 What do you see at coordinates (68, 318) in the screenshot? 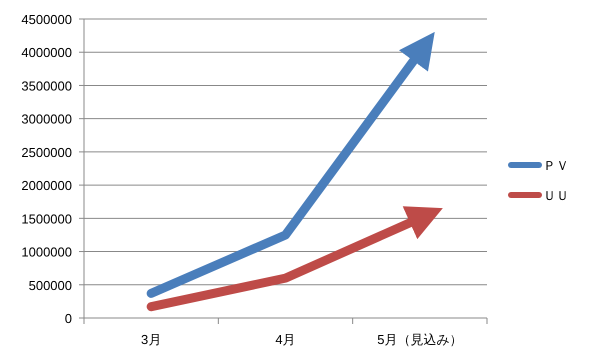
I see `y-tick-label: 0` at bounding box center [68, 318].